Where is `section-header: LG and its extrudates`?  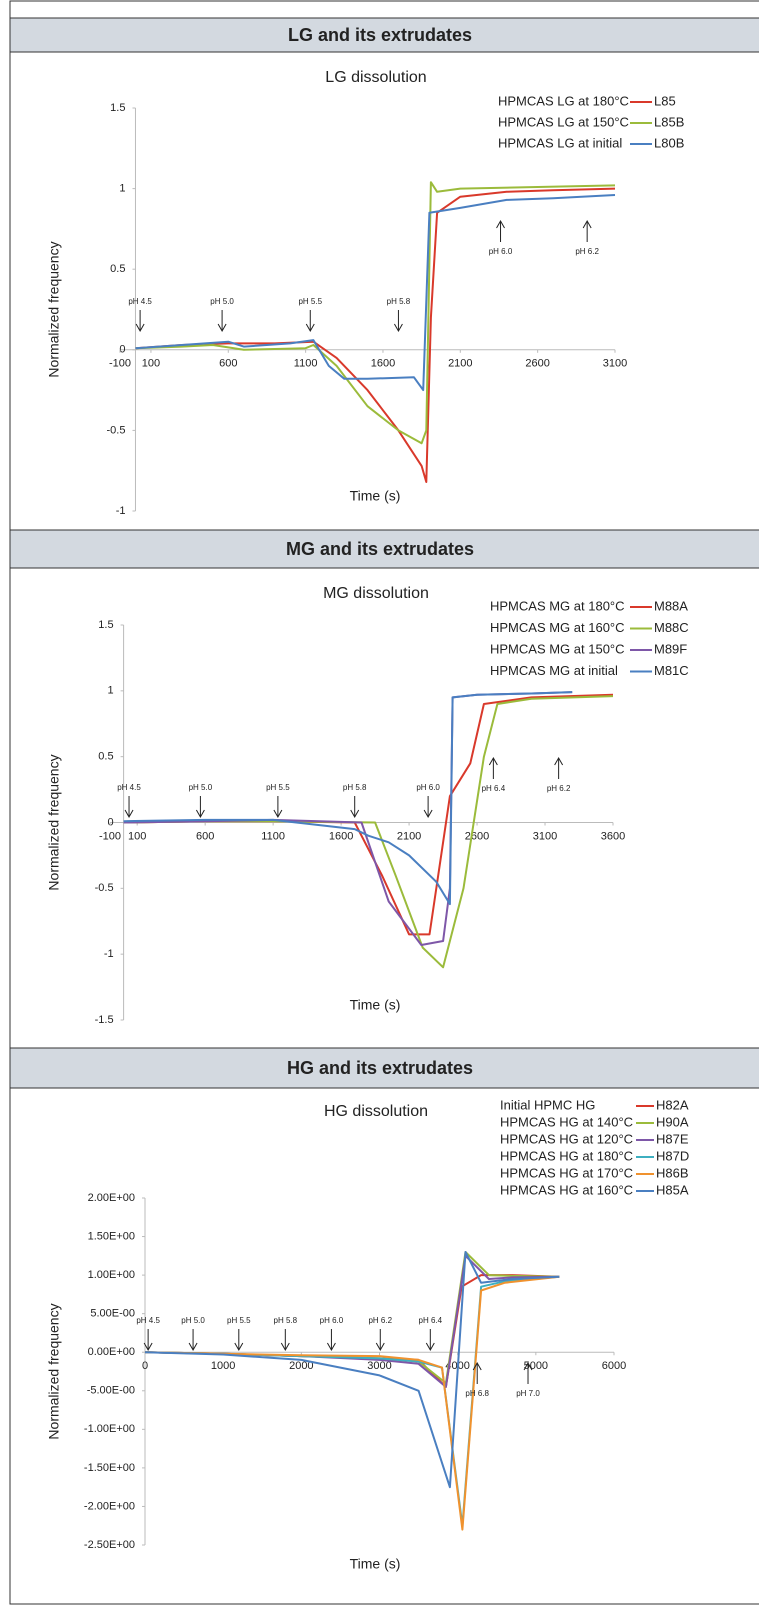 section-header: LG and its extrudates is located at coordinates (380, 35).